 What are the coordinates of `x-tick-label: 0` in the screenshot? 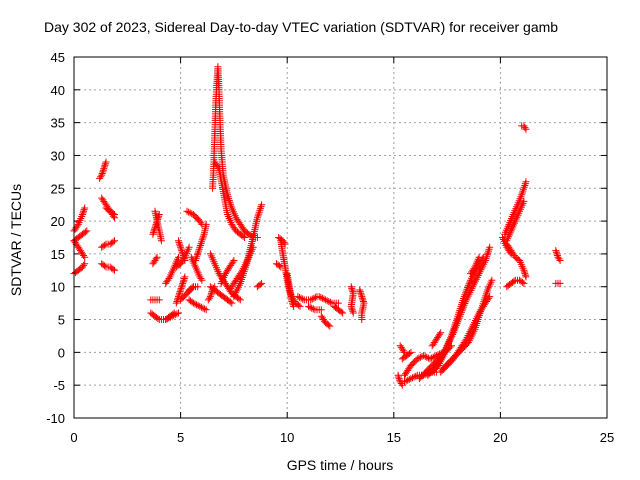 It's located at (73, 437).